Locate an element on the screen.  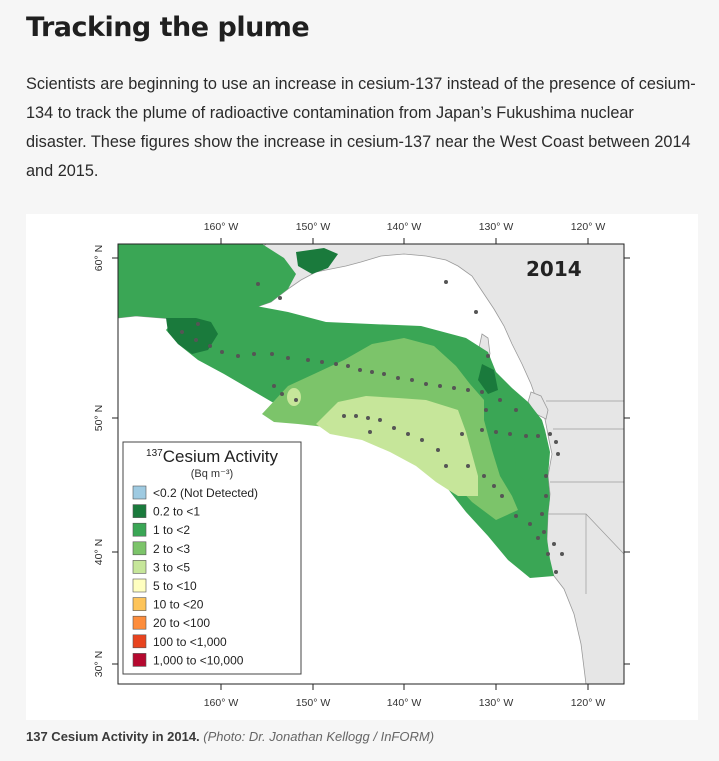
legend-box is located at coordinates (212, 558).